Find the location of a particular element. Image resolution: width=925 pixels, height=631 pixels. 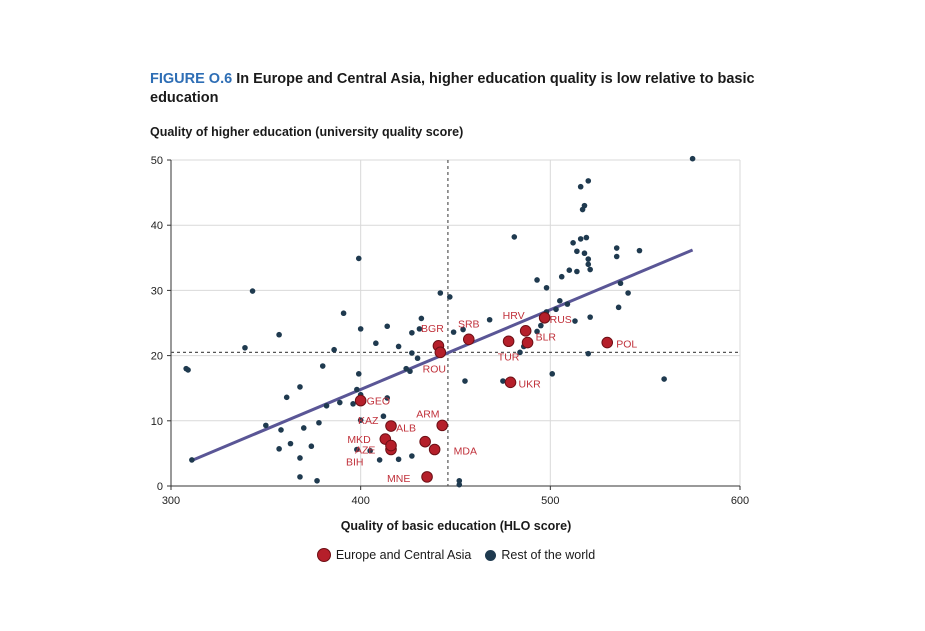

legend-swatch-eca is located at coordinates (323, 555).